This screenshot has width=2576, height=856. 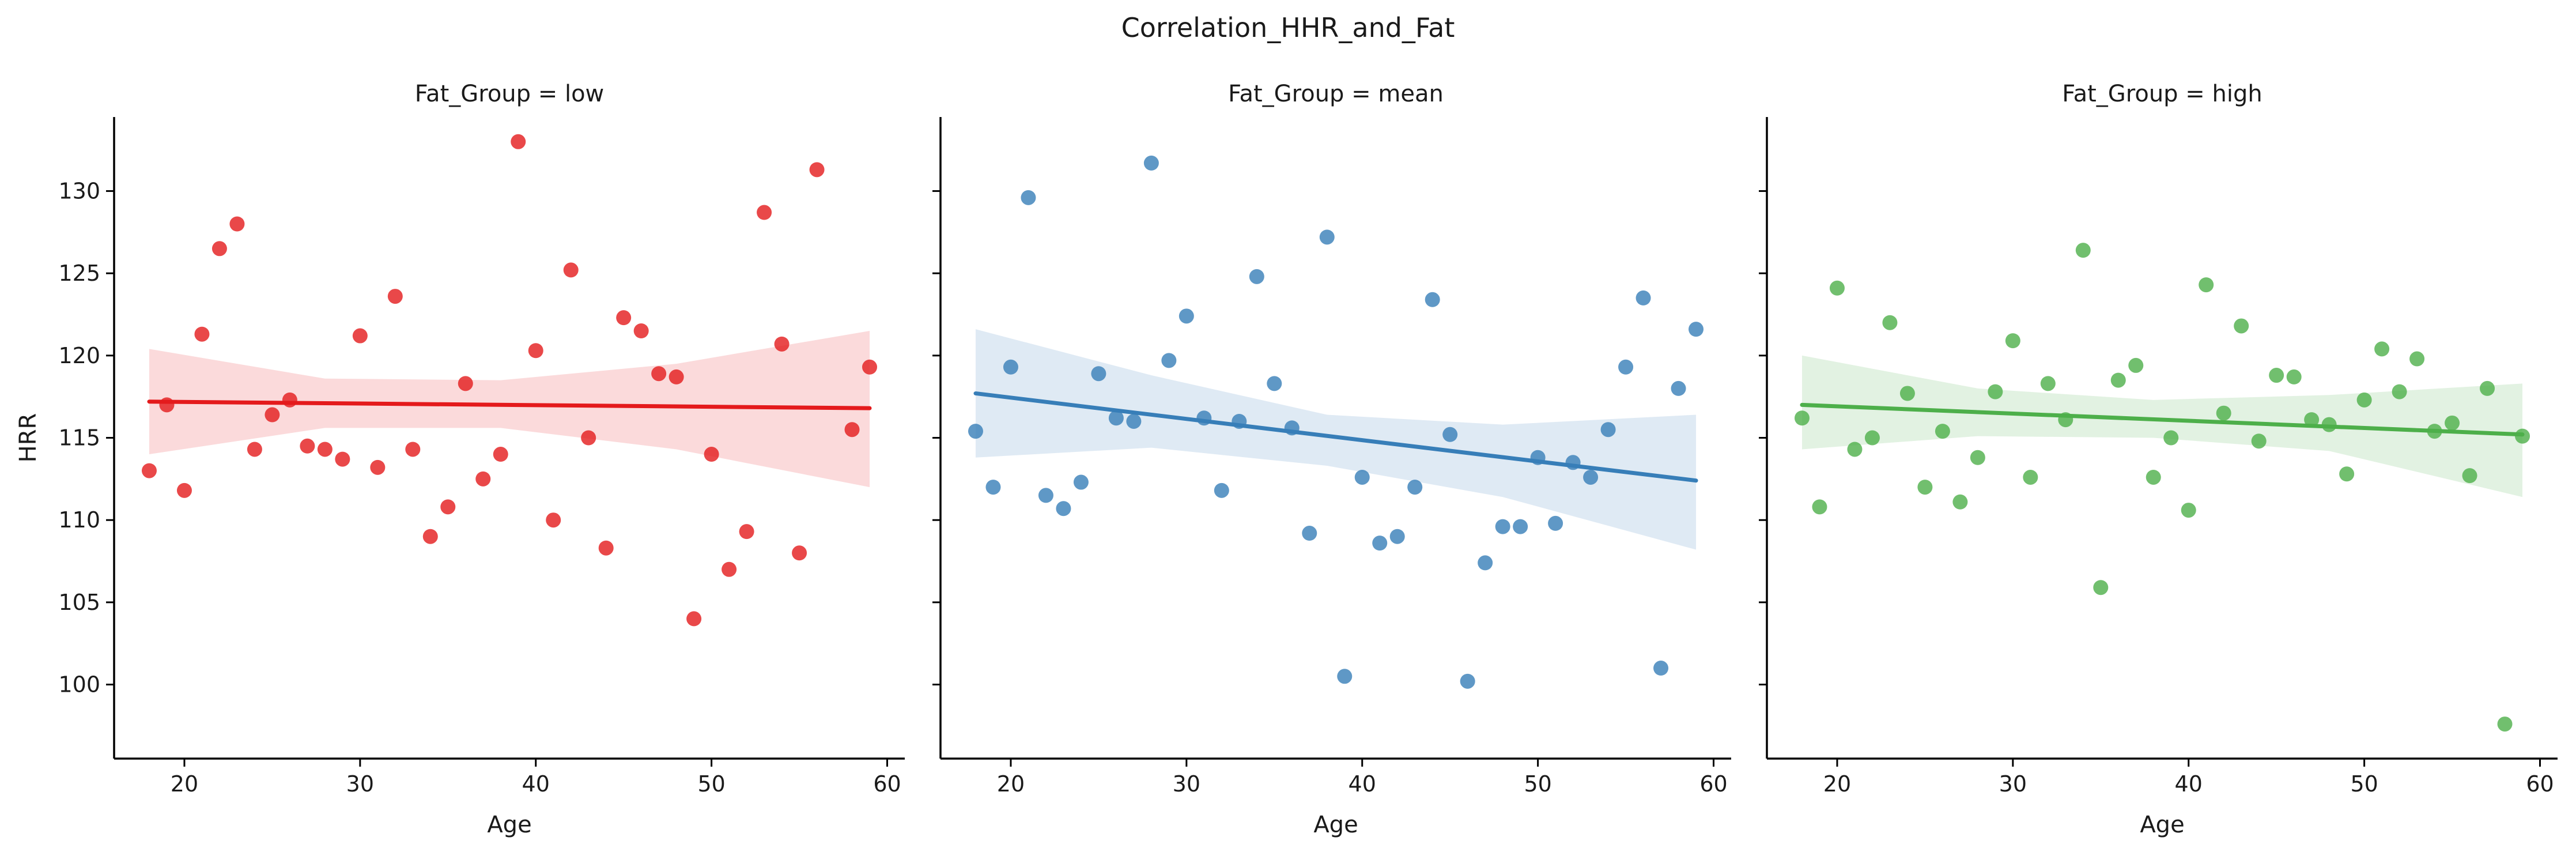 What do you see at coordinates (1335, 437) in the screenshot?
I see `regression-line-mean` at bounding box center [1335, 437].